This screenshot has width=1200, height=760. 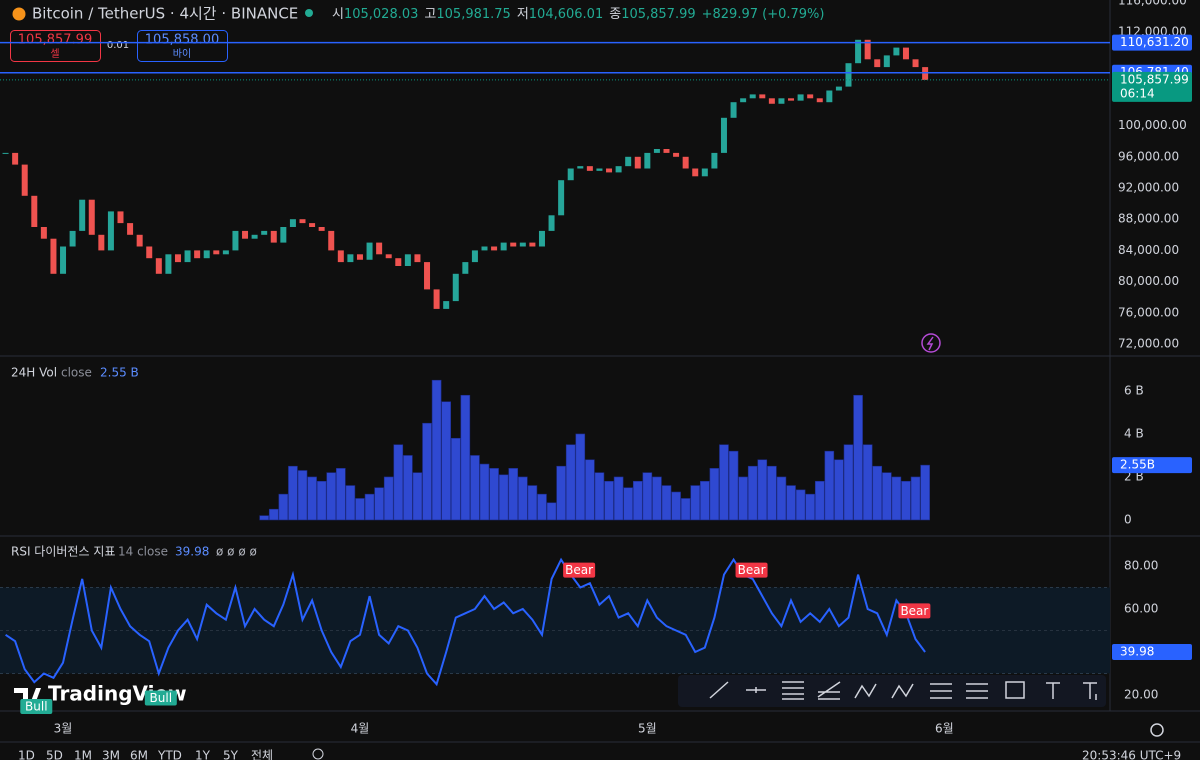 What do you see at coordinates (473, 14) in the screenshot?
I see `ohlc-value: 105,981.75` at bounding box center [473, 14].